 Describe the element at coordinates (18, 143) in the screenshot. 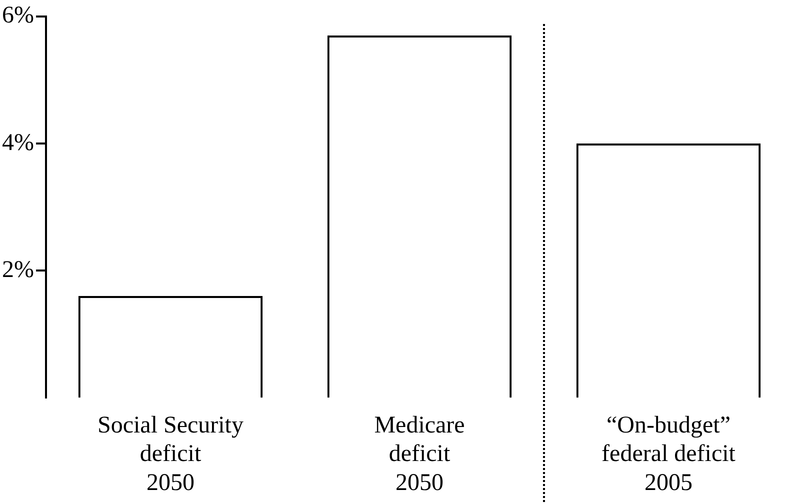

I see `y-tick-label: 4%` at that location.